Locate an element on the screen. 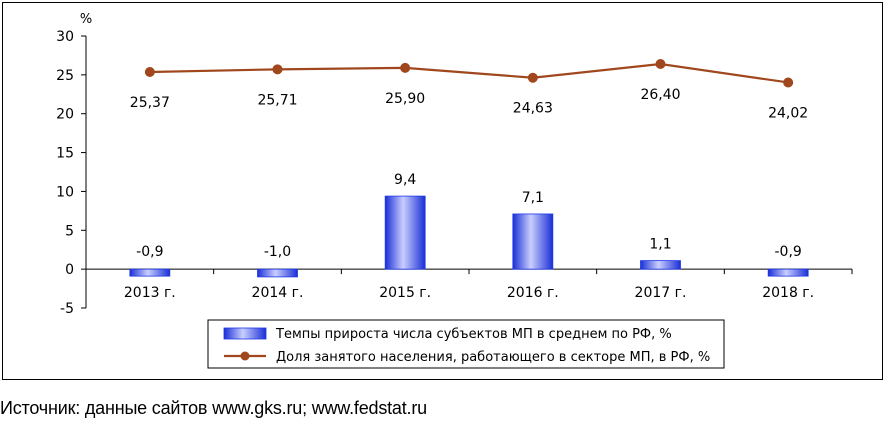 The width and height of the screenshot is (888, 421). x-tick-label: 2015 г. is located at coordinates (405, 293).